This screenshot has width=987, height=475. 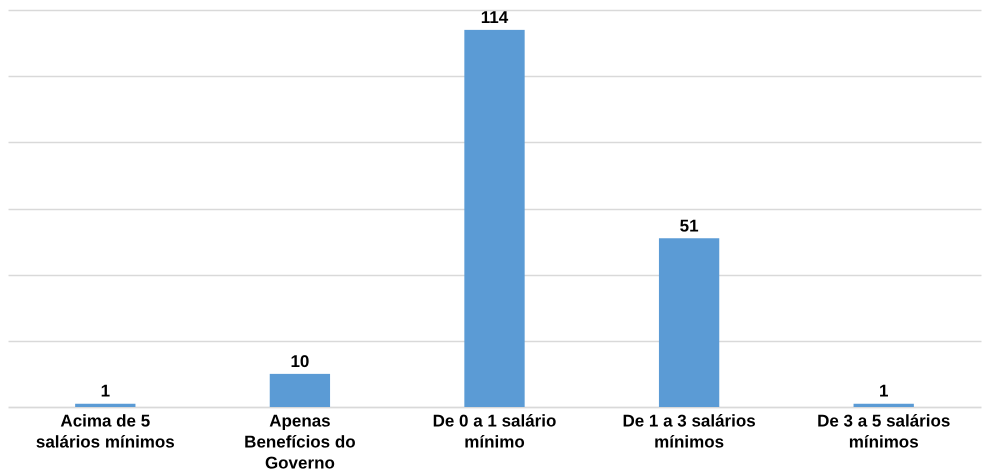 What do you see at coordinates (494, 432) in the screenshot?
I see `x-tick-label: De 0 a 1 salário mínimo` at bounding box center [494, 432].